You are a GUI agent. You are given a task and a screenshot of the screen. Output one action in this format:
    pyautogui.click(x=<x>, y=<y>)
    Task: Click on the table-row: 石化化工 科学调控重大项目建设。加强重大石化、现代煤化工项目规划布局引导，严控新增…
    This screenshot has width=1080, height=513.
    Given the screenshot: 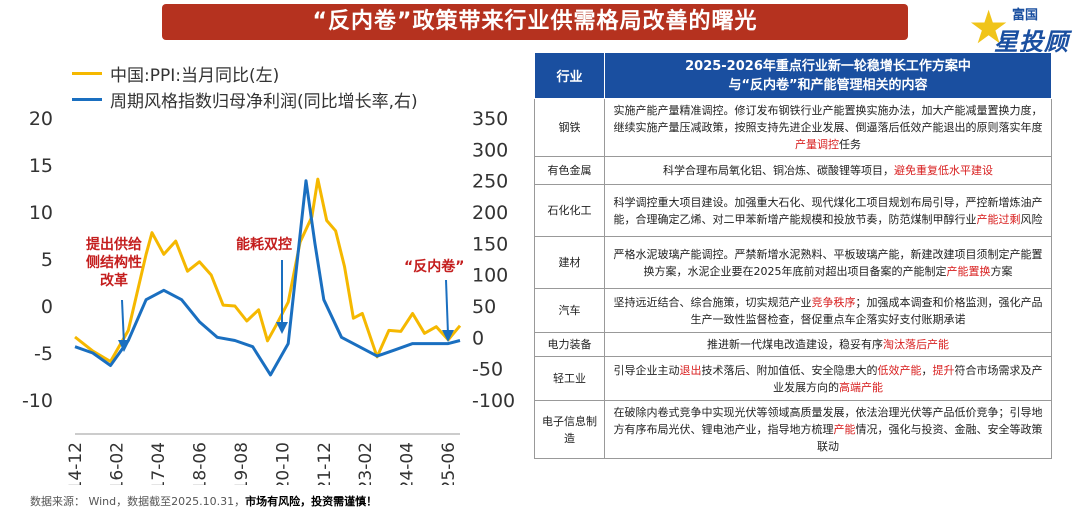 What is the action you would take?
    pyautogui.click(x=793, y=210)
    